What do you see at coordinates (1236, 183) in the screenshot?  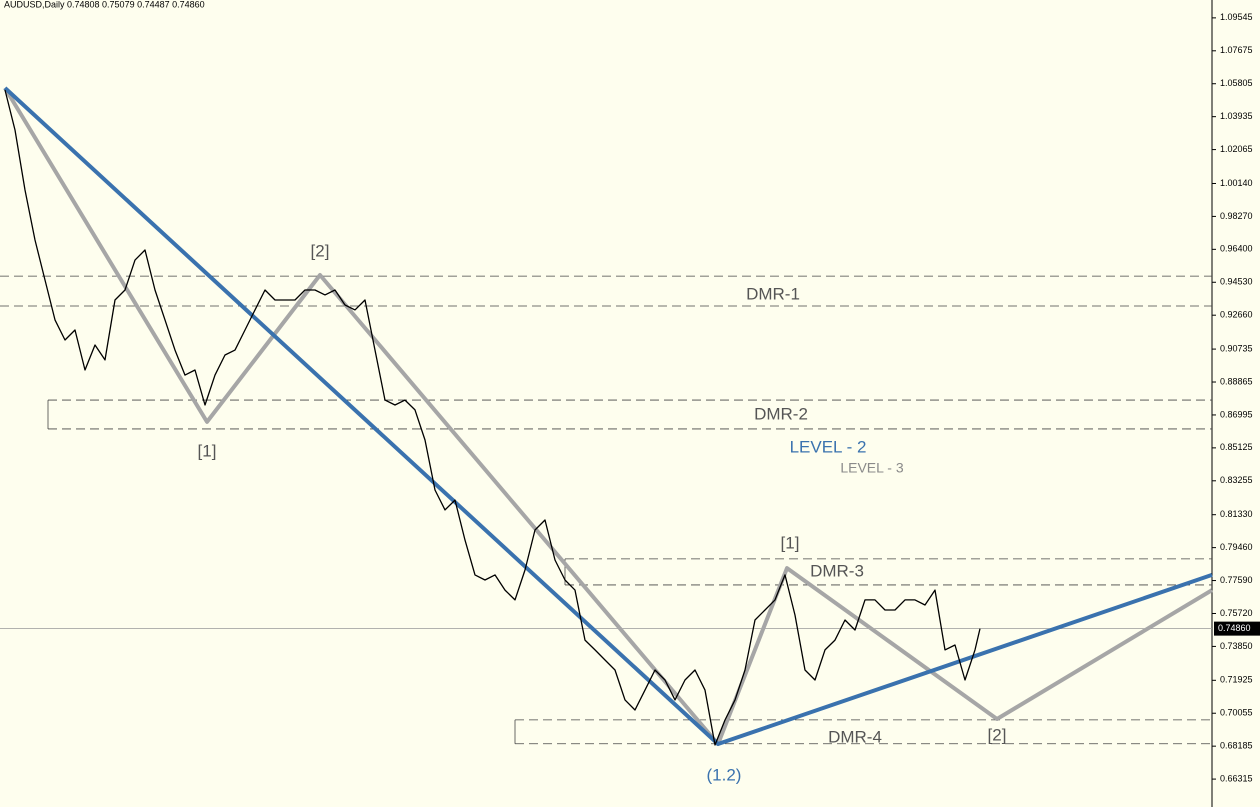 I see `y-tick-label: 1.00140` at bounding box center [1236, 183].